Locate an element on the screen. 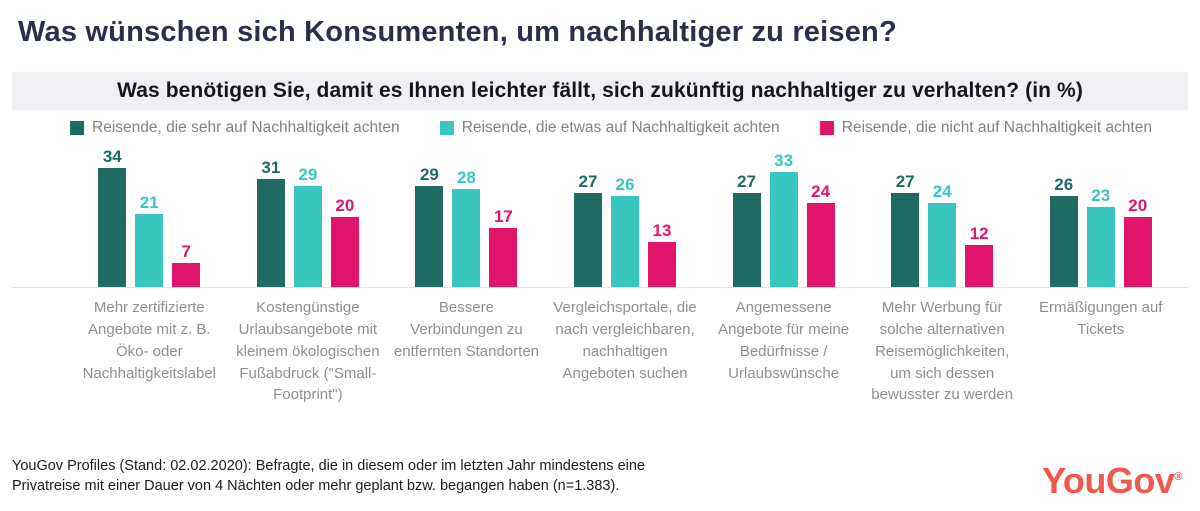  yougov-logo-text: YouGov is located at coordinates (1108, 480).